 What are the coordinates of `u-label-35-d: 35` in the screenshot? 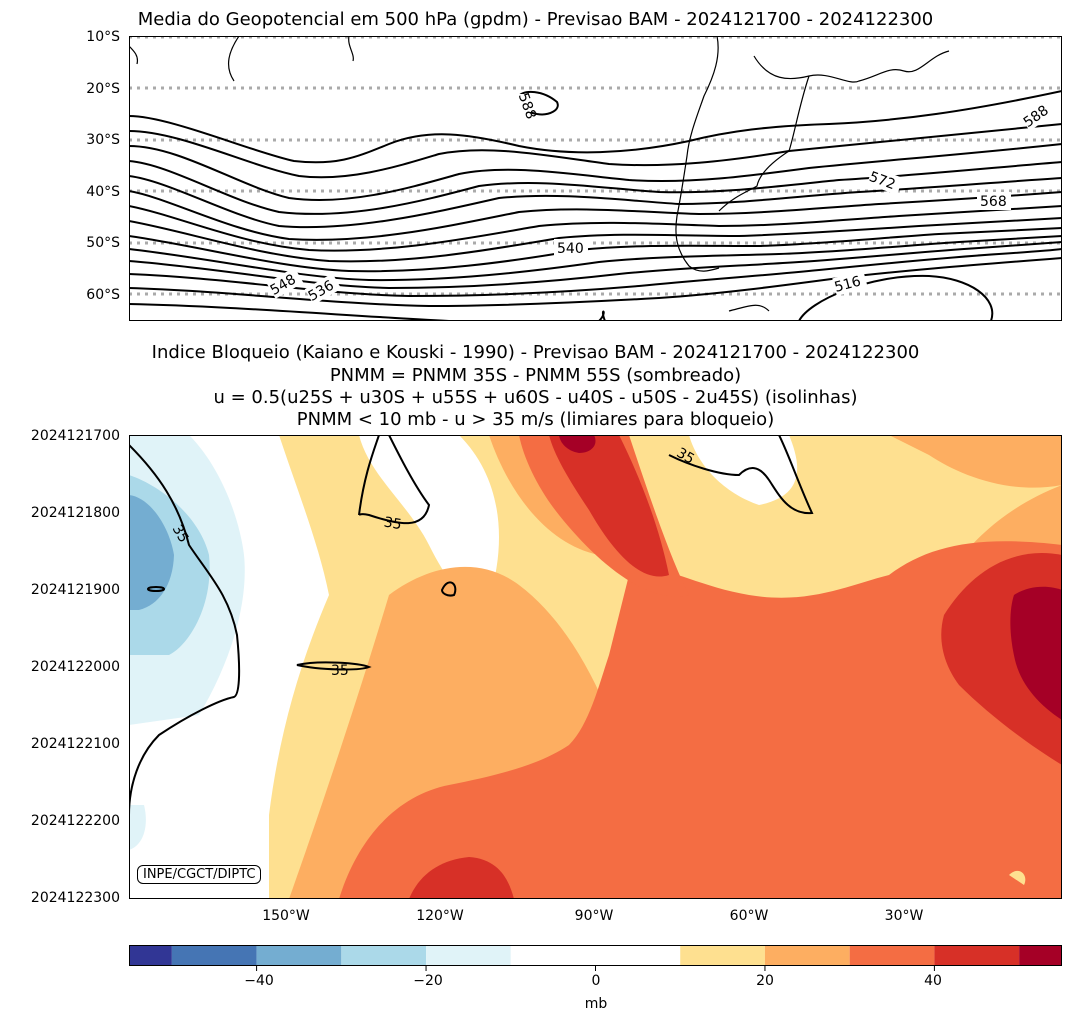 It's located at (685, 456).